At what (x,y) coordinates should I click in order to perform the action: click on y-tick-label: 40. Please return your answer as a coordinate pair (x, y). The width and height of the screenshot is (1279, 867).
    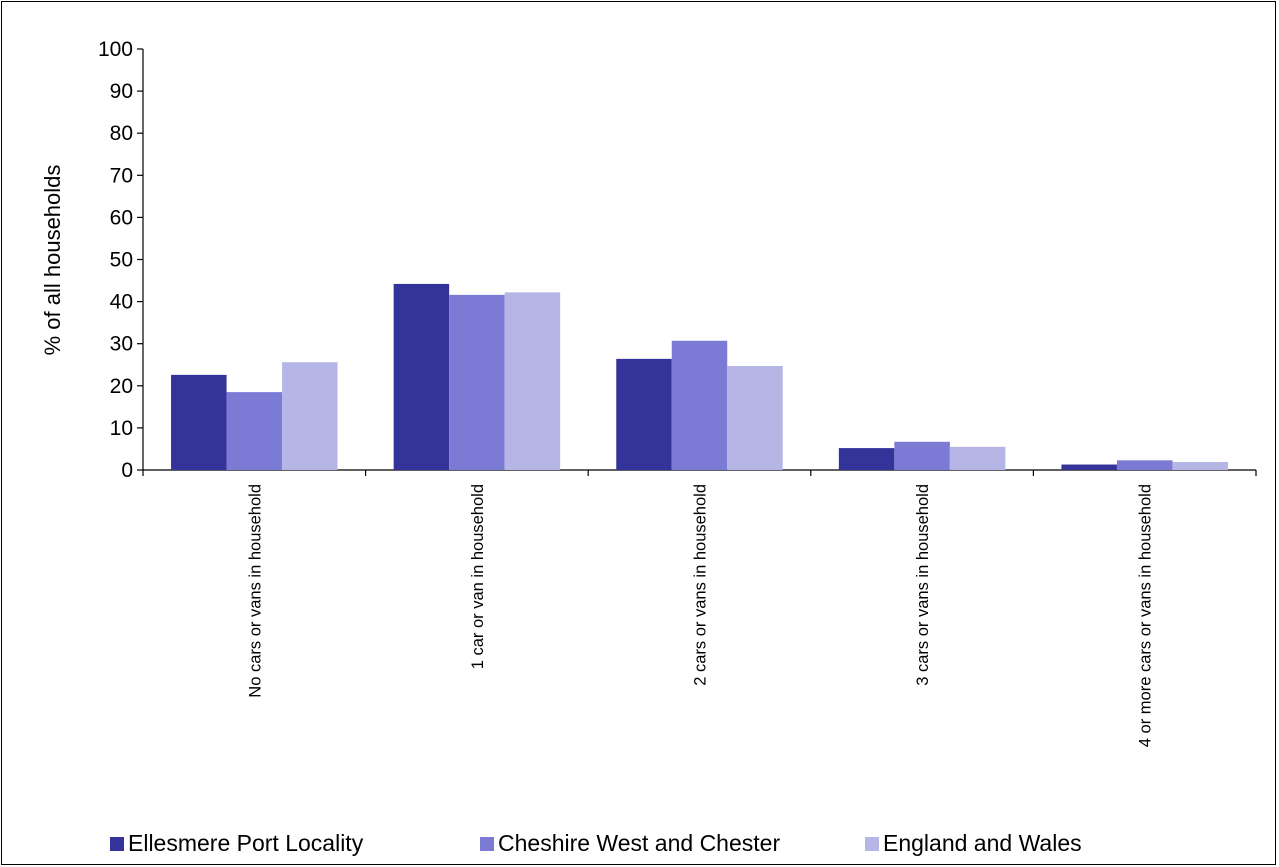
    Looking at the image, I should click on (121, 302).